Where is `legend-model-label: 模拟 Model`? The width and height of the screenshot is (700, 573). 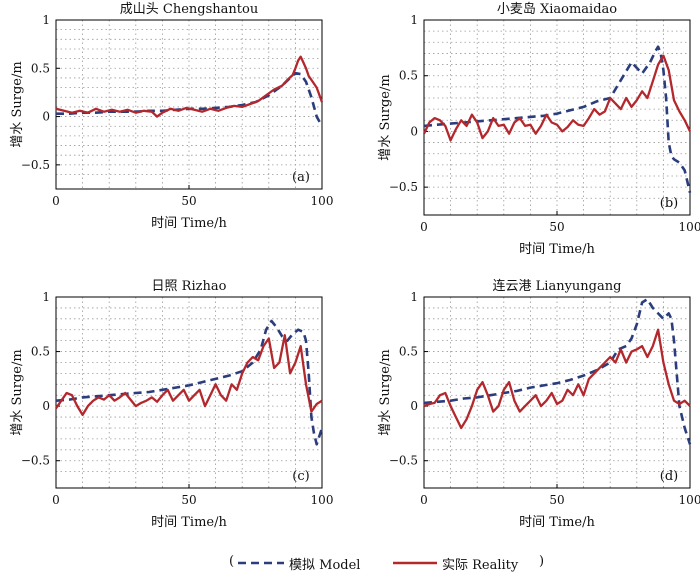 legend-model-label: 模拟 Model is located at coordinates (325, 565).